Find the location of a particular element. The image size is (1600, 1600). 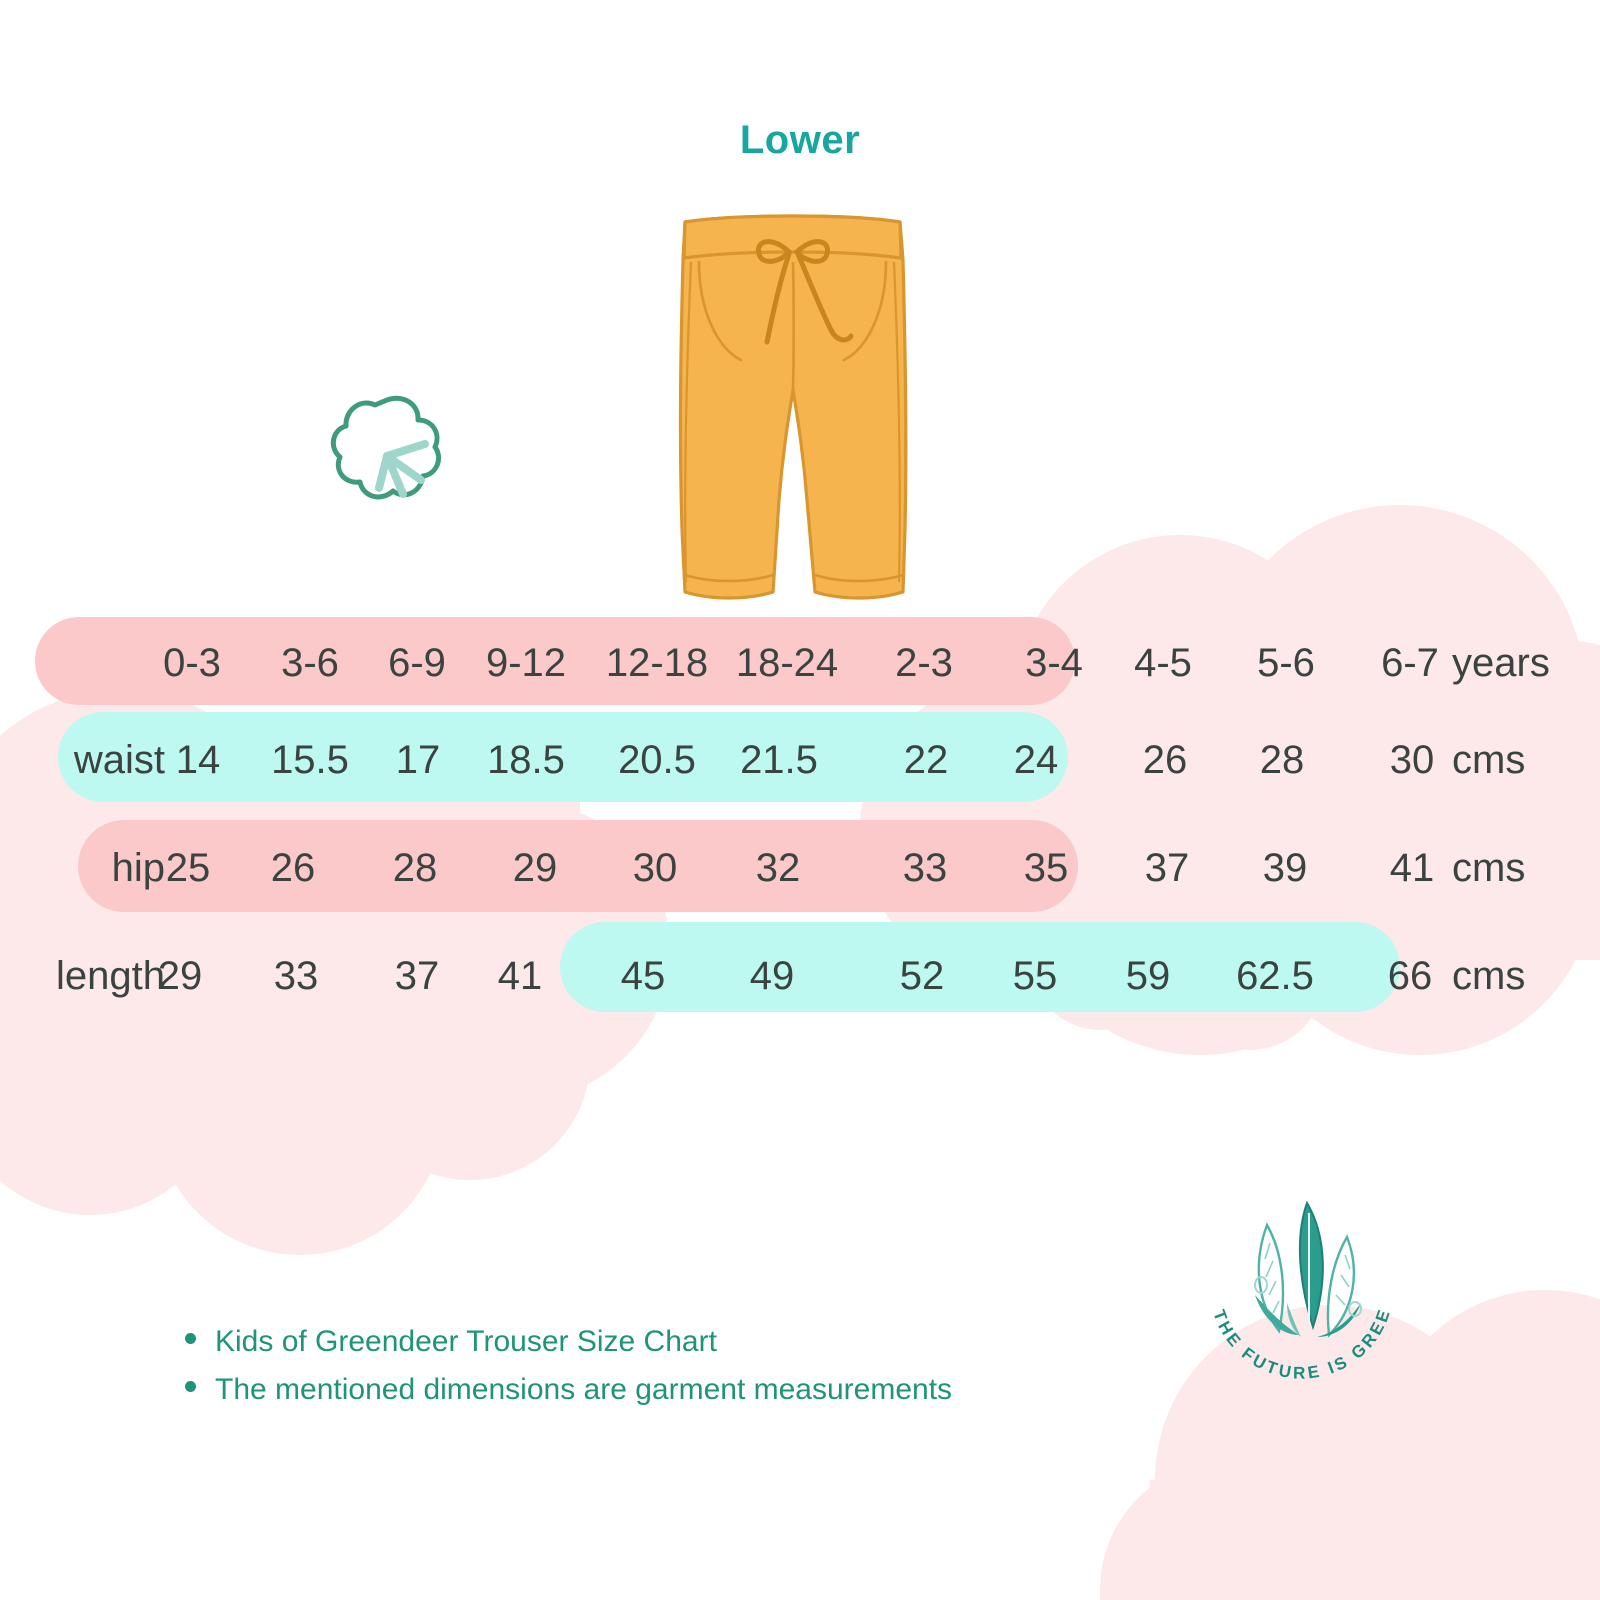

cell-hip-2: 28 is located at coordinates (415, 868).